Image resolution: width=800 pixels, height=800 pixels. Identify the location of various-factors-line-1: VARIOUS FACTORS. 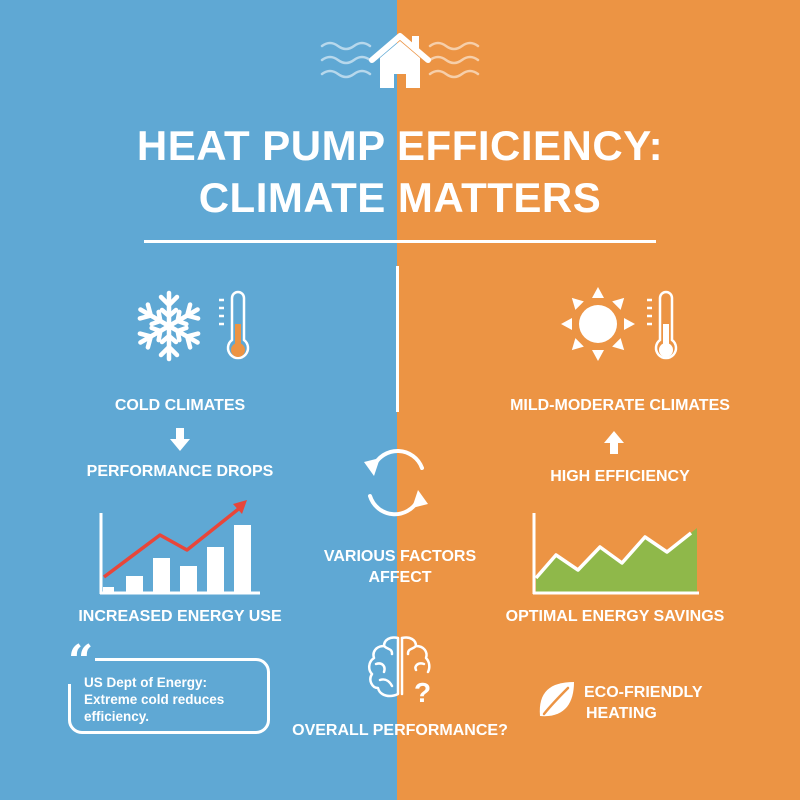
(400, 556).